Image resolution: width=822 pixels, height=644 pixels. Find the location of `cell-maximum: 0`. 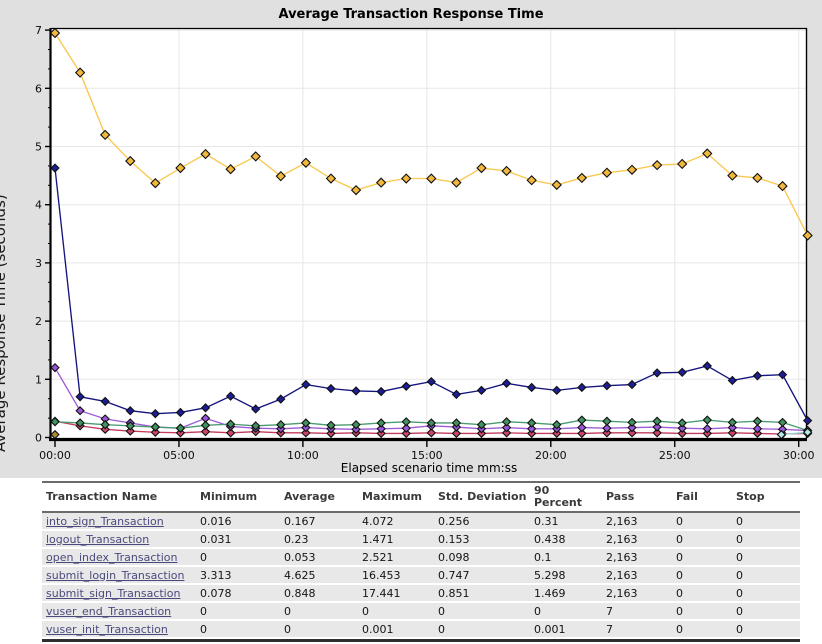

cell-maximum: 0 is located at coordinates (396, 611).